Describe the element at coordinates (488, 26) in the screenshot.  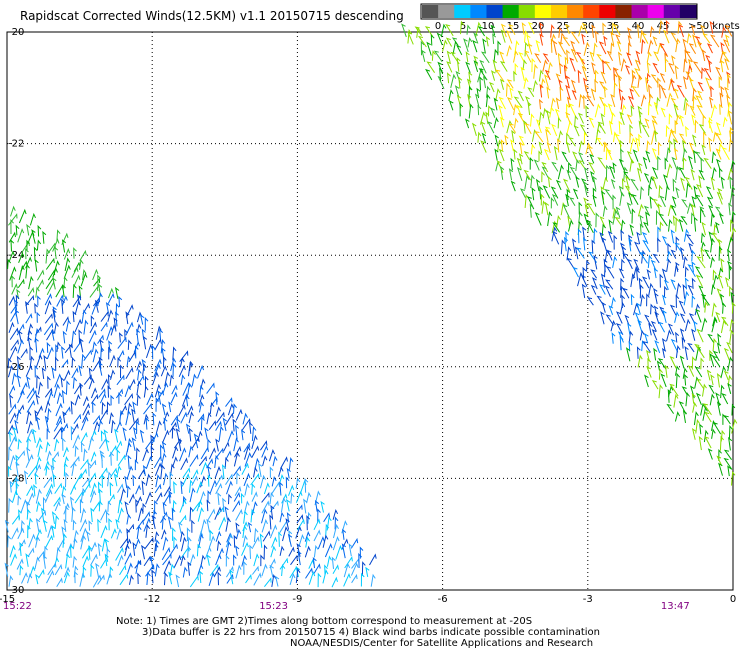
I see `legend-label: 10` at that location.